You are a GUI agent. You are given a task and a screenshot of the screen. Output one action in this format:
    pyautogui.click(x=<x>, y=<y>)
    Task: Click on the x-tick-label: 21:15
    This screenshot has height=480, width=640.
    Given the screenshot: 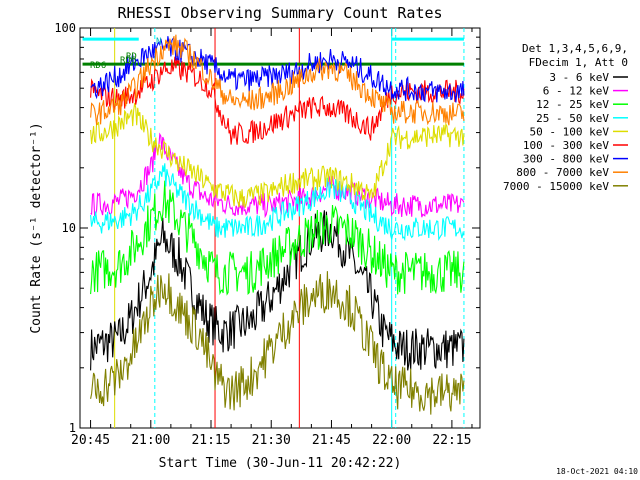 What is the action you would take?
    pyautogui.click(x=210, y=440)
    